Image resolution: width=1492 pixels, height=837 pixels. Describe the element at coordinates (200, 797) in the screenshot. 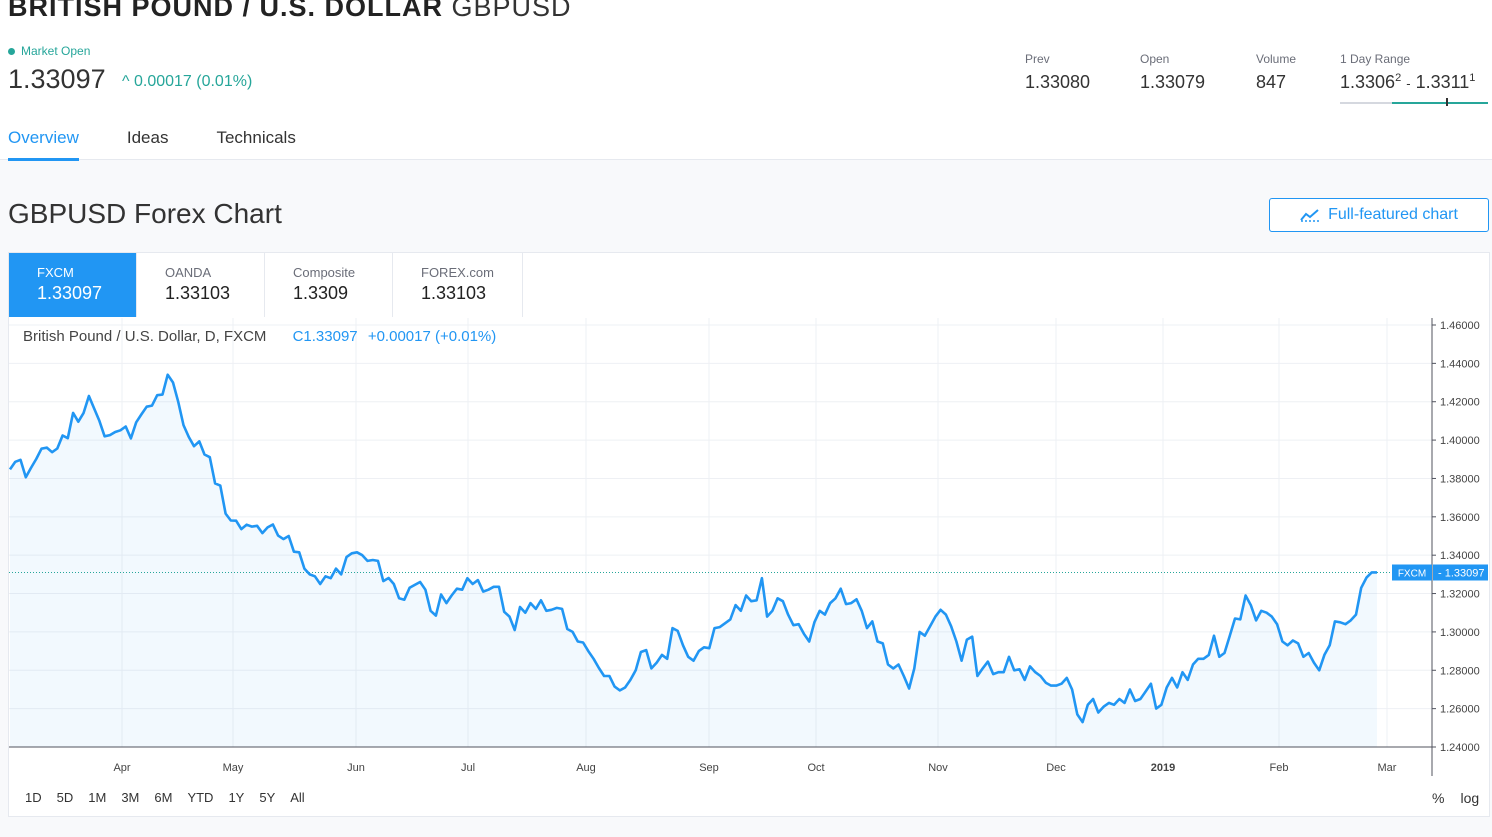

I see `range-ytd: YTD` at that location.